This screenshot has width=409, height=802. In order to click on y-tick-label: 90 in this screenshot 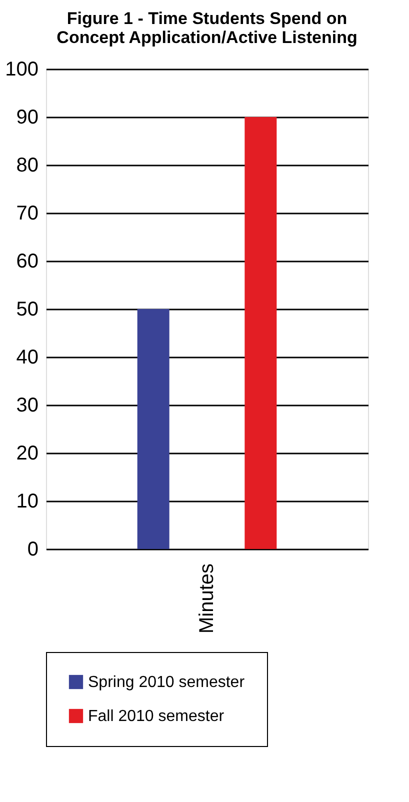, I will do `click(27, 117)`.